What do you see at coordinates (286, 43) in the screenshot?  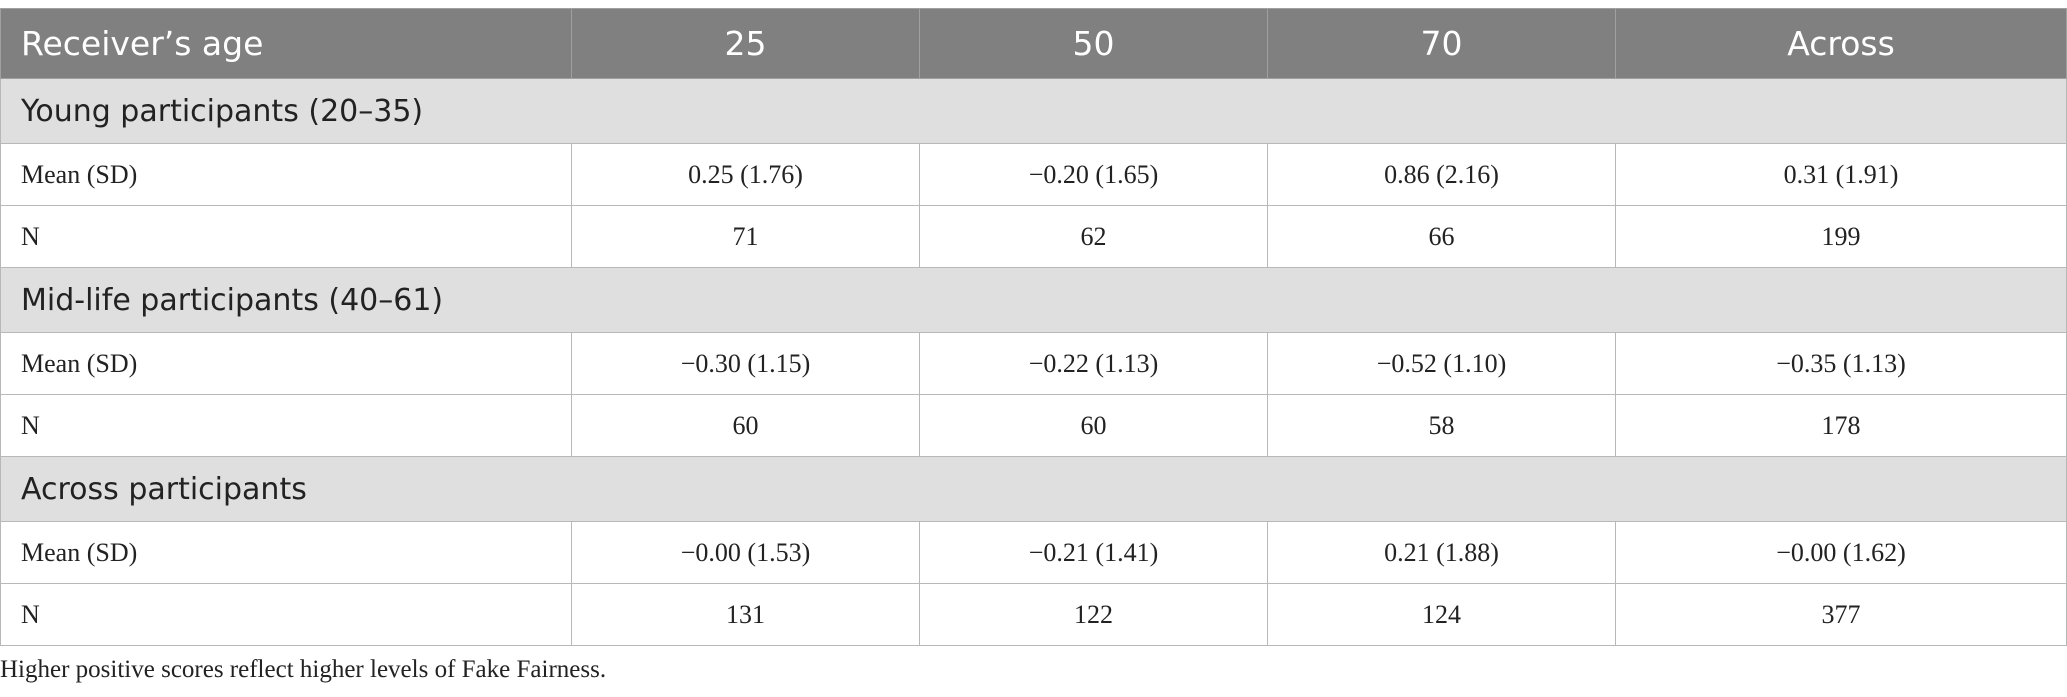 I see `header-cell: Receiver’s age` at bounding box center [286, 43].